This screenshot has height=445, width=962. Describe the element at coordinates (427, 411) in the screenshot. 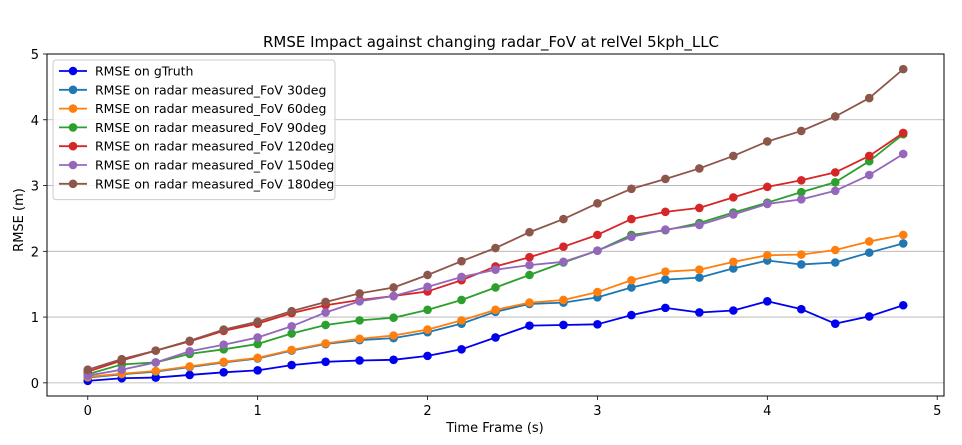

I see `x-tick-label: 2` at that location.